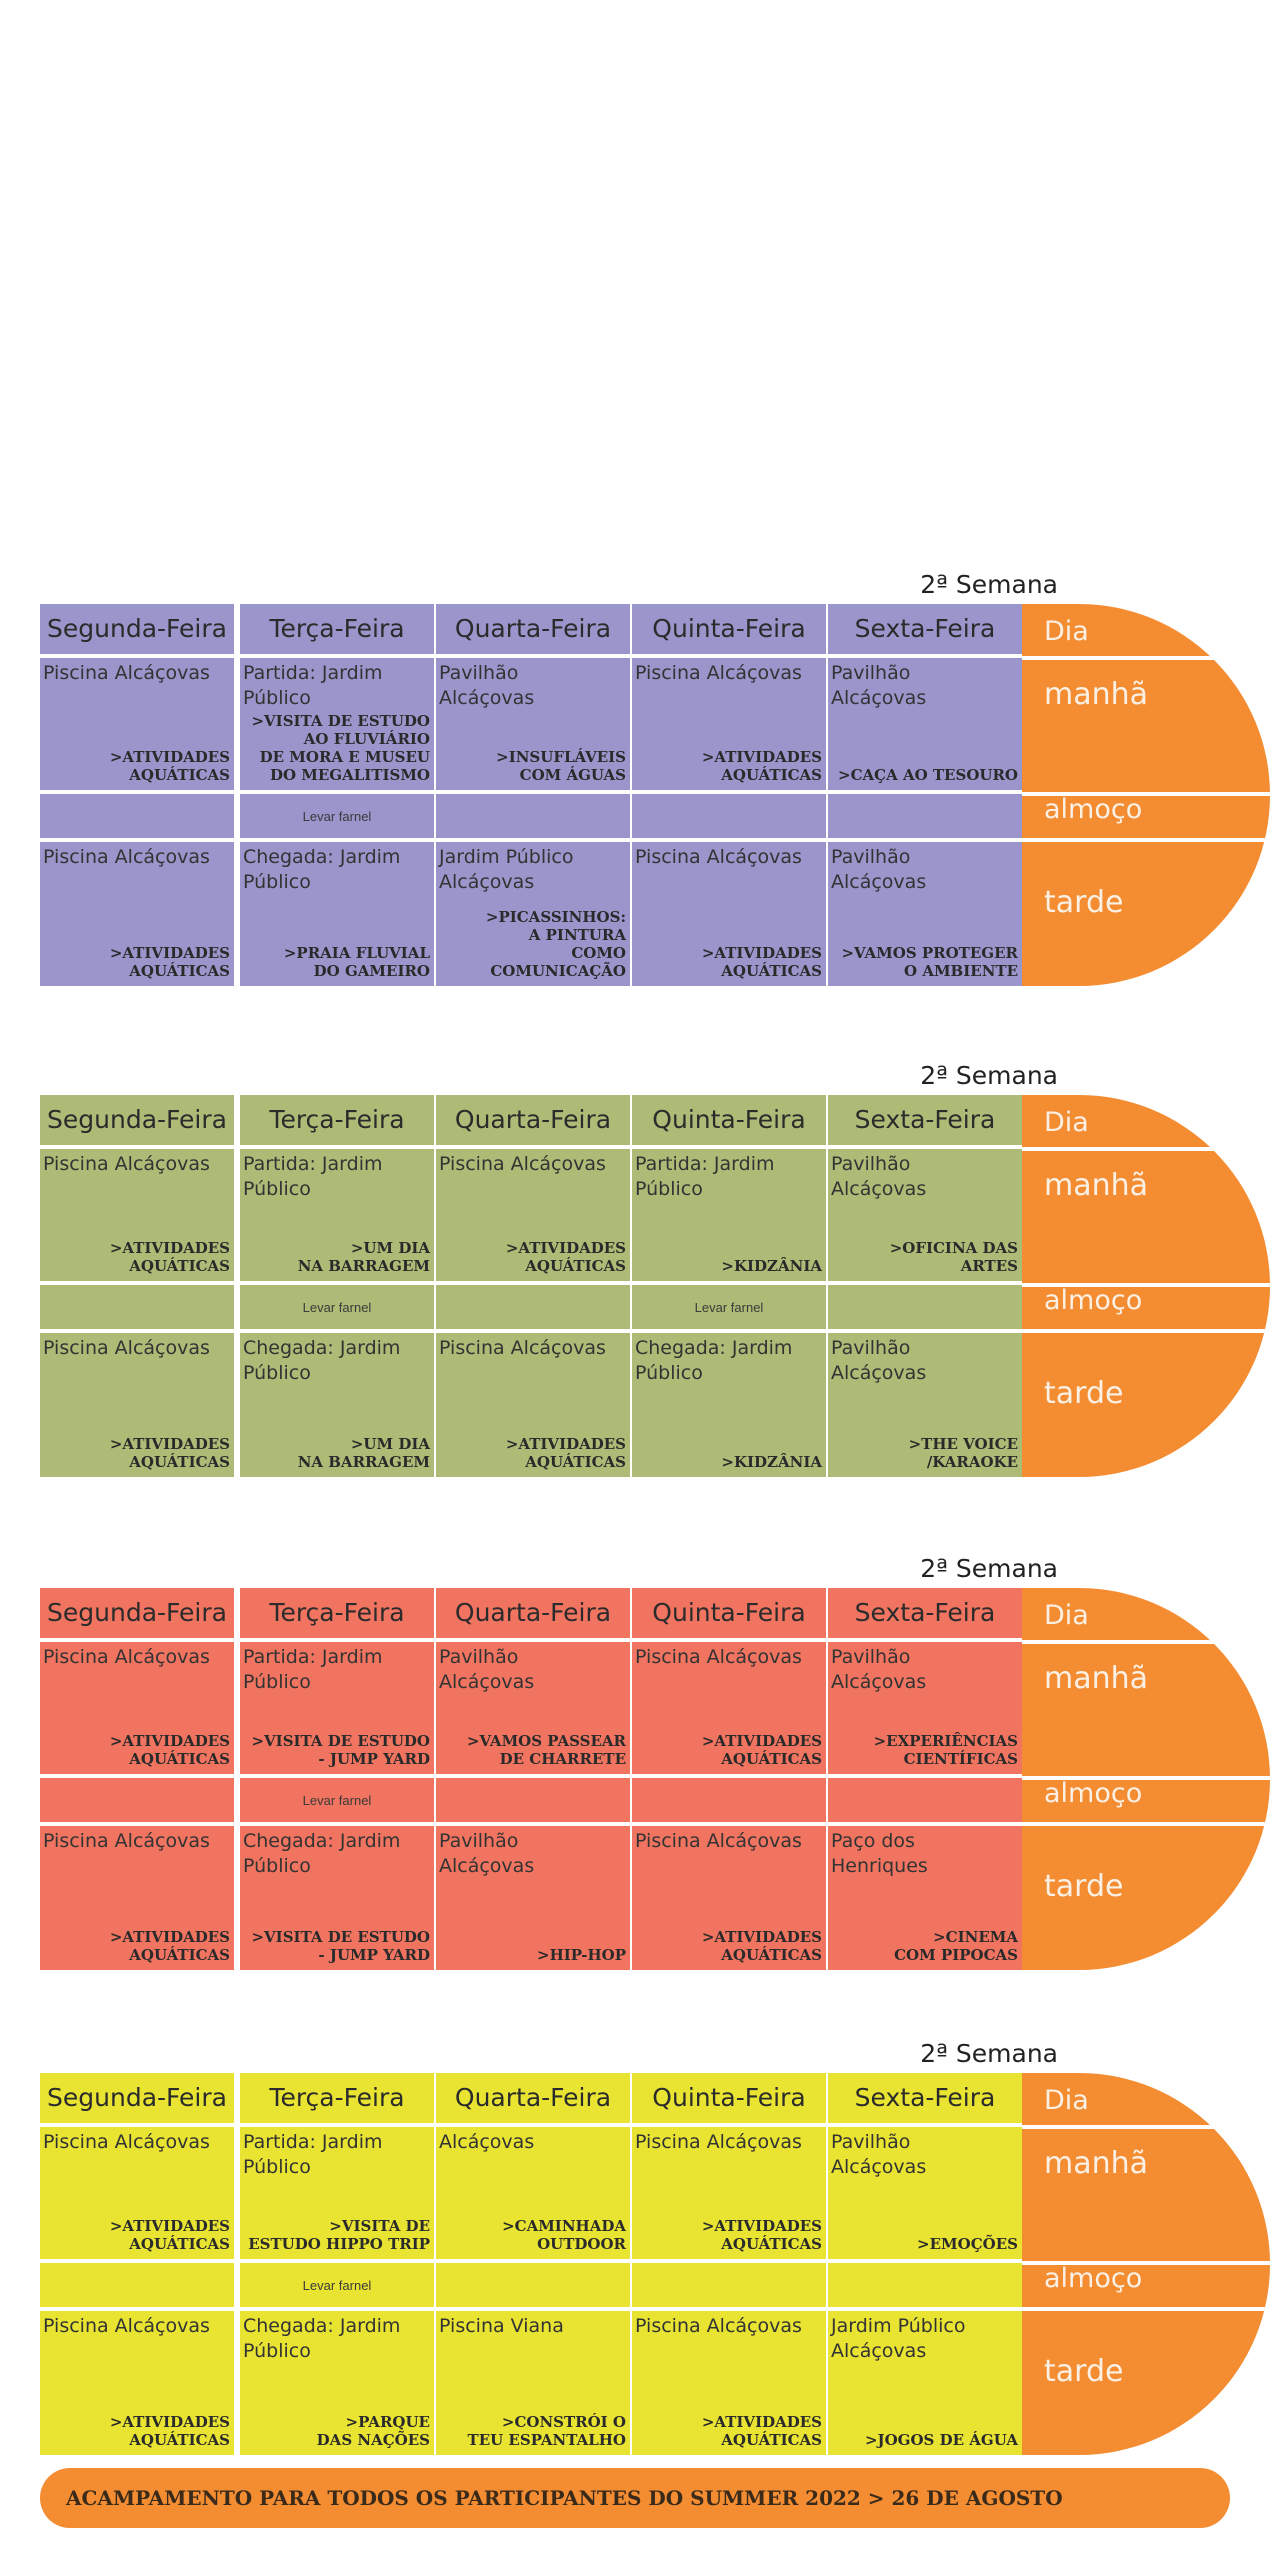  Describe the element at coordinates (1093, 1300) in the screenshot. I see `period-label-almoco: almoço` at that location.